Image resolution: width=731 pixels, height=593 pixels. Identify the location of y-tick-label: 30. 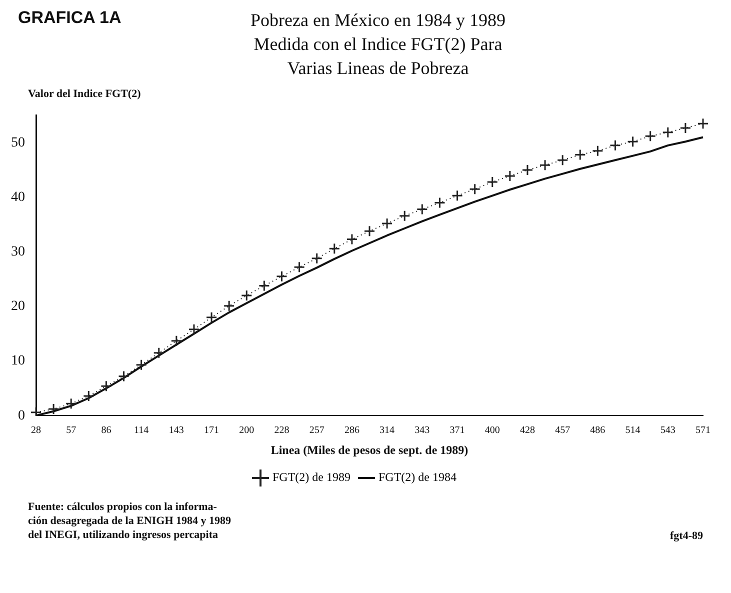
(18, 252).